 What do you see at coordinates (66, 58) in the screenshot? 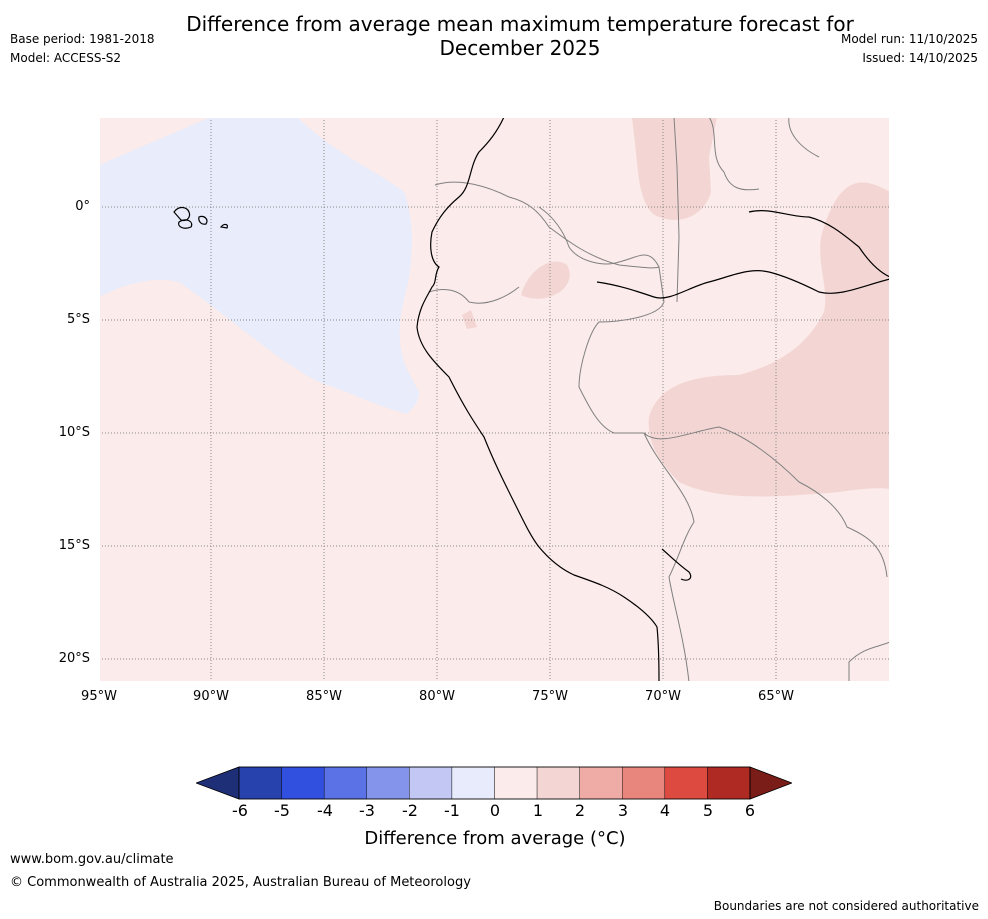
I see `model-name-text: Model: ACCESS-S2` at bounding box center [66, 58].